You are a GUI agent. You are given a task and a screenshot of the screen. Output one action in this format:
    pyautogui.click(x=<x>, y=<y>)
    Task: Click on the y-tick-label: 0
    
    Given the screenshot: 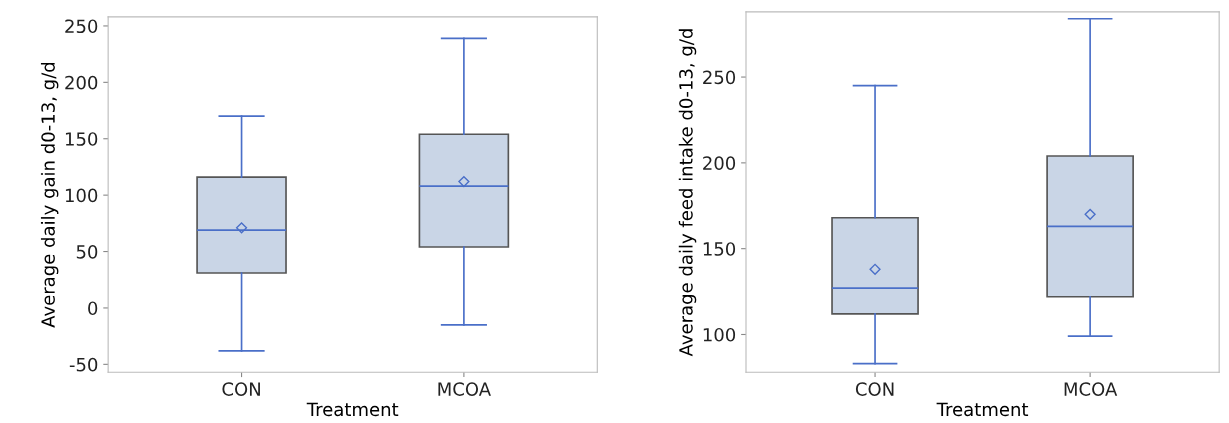 What is the action you would take?
    pyautogui.click(x=93, y=308)
    